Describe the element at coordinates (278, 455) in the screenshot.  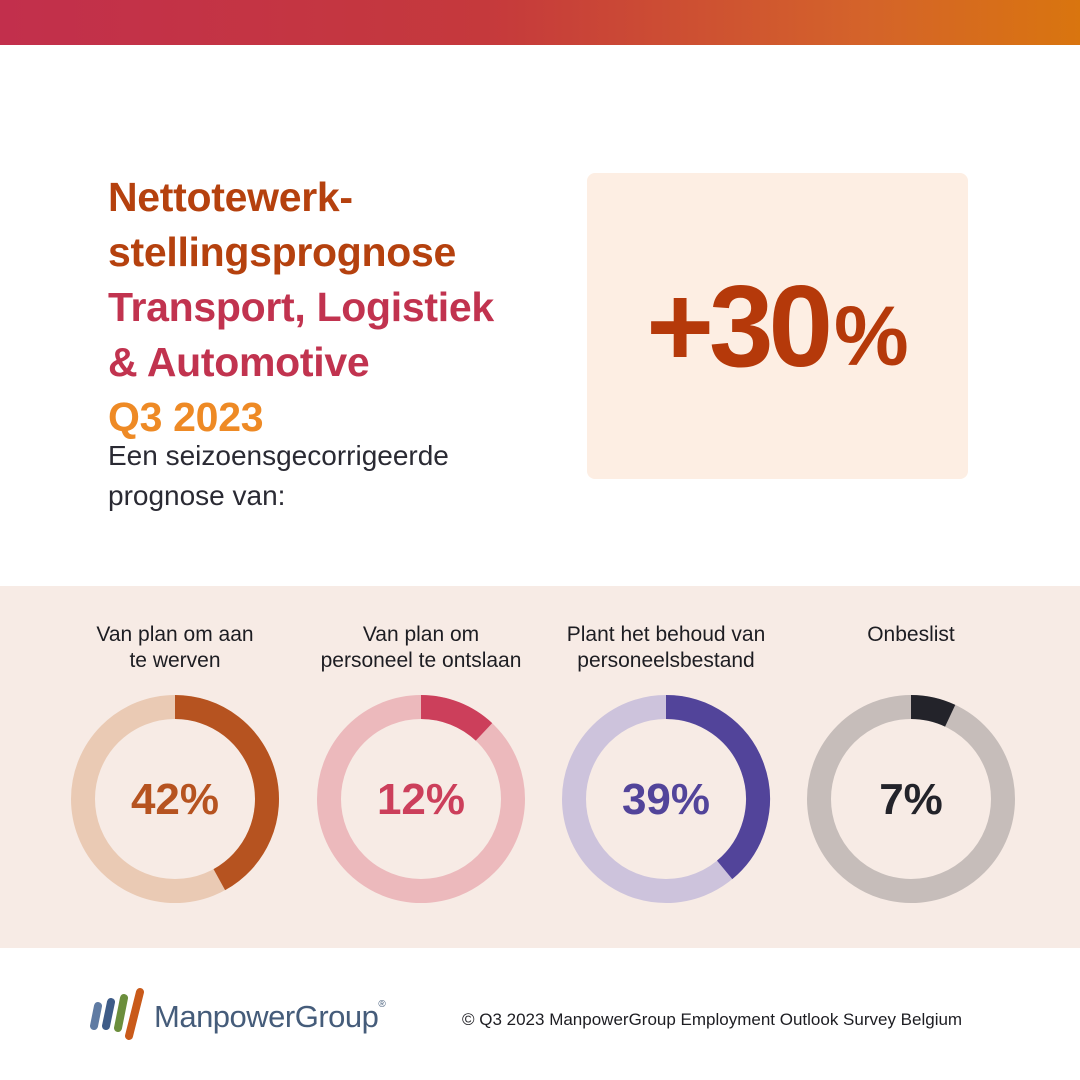
I see `subtitle-line-1: Een seizoensgecorrigeerde` at that location.